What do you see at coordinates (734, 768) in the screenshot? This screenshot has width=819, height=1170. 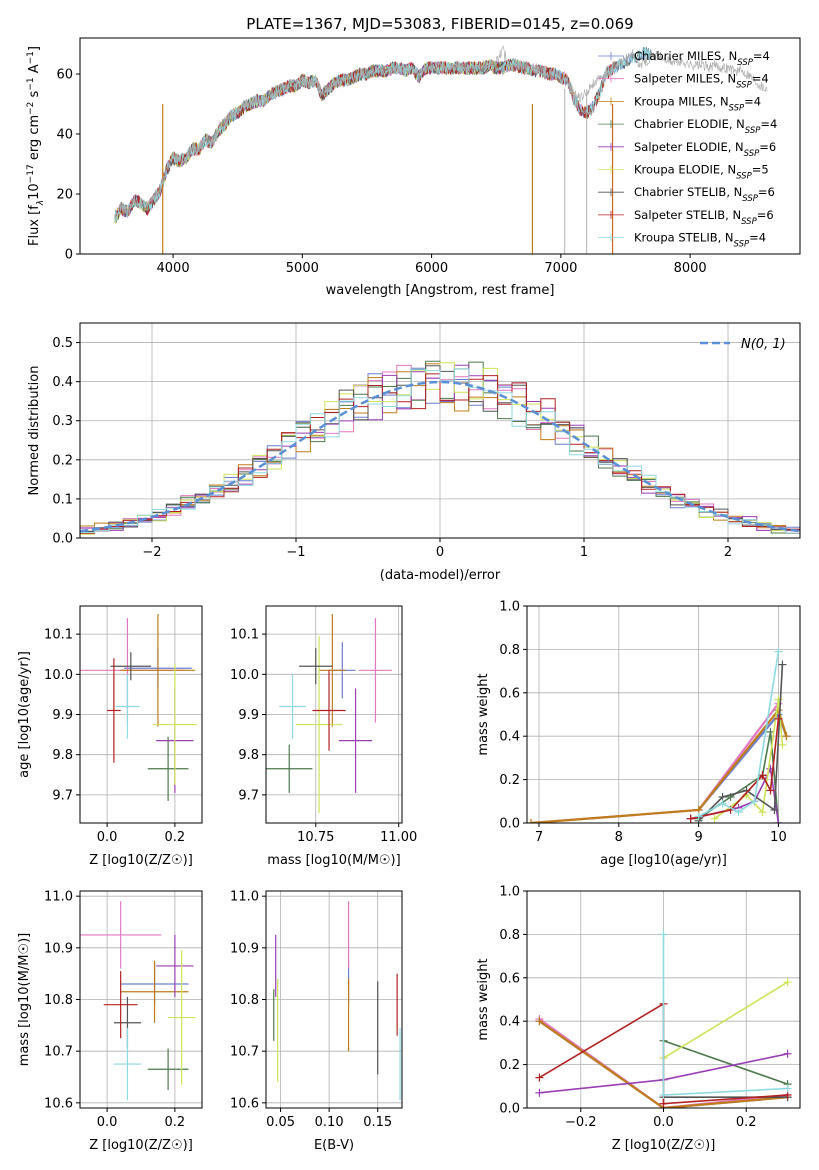 I see `mass-weight-series-salpeter_stelib` at bounding box center [734, 768].